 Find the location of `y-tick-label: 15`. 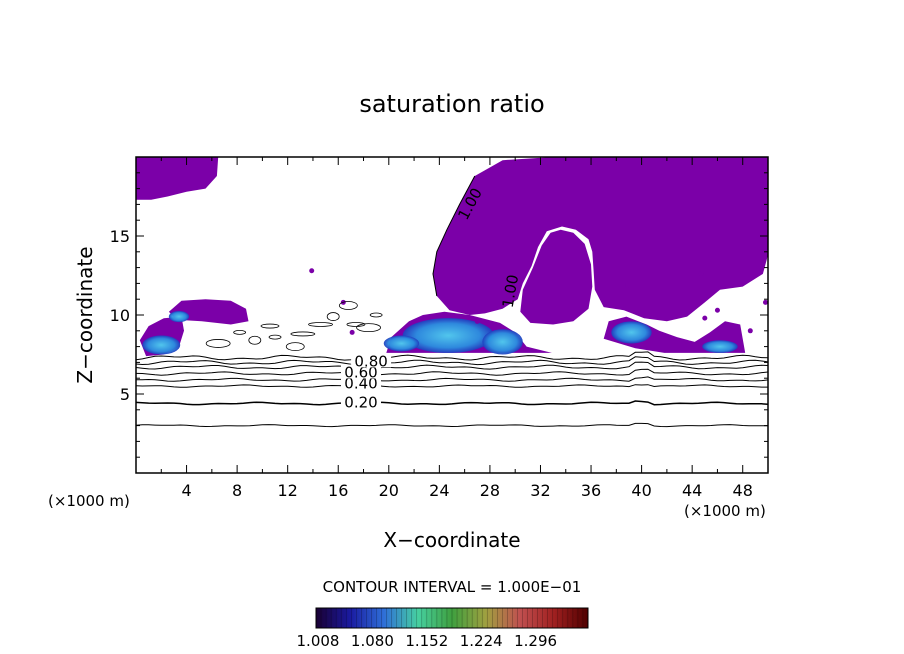

y-tick-label: 15 is located at coordinates (120, 236).